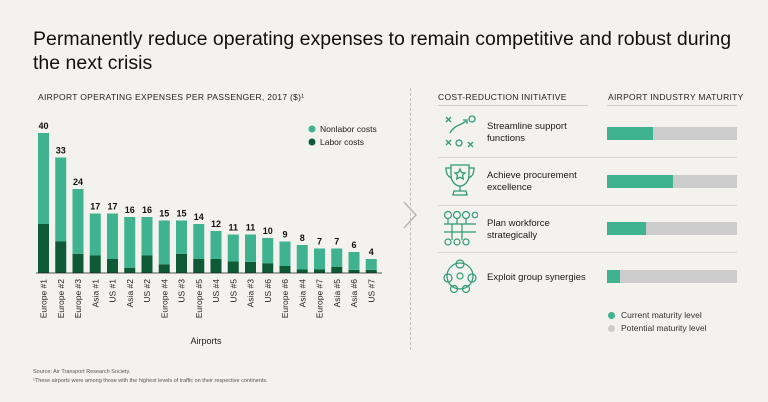  Describe the element at coordinates (348, 129) in the screenshot. I see `legend-nonlabor-label: Nonlabor costs` at that location.